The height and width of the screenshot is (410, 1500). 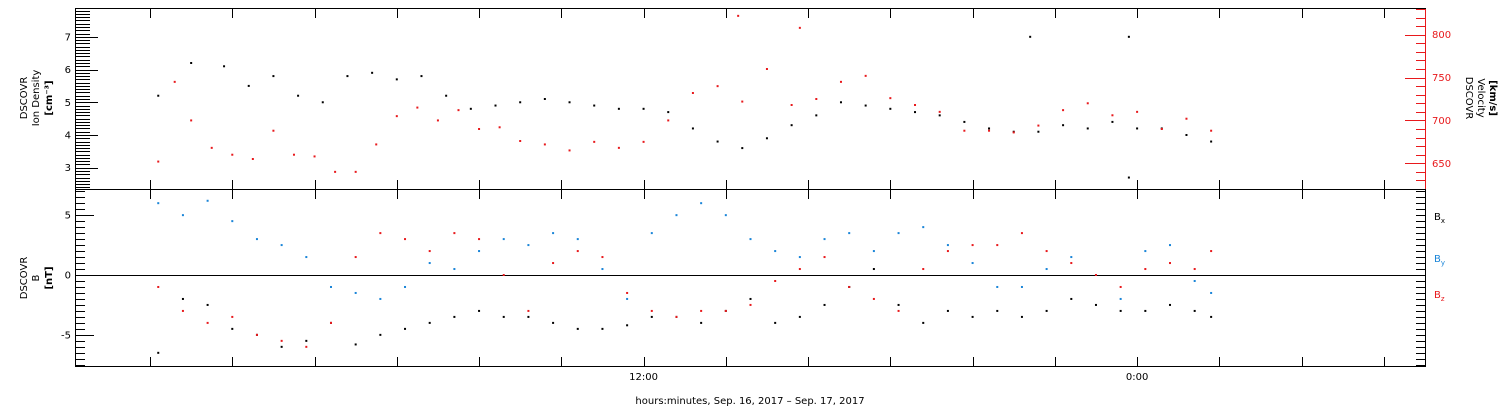 I want to click on x-tick-label: 0:00, so click(x=1137, y=377).